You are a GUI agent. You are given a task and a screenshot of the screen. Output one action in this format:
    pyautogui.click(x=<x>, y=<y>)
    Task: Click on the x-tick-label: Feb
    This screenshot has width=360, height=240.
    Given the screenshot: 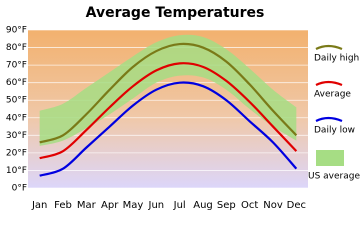 What is the action you would take?
    pyautogui.click(x=63, y=205)
    